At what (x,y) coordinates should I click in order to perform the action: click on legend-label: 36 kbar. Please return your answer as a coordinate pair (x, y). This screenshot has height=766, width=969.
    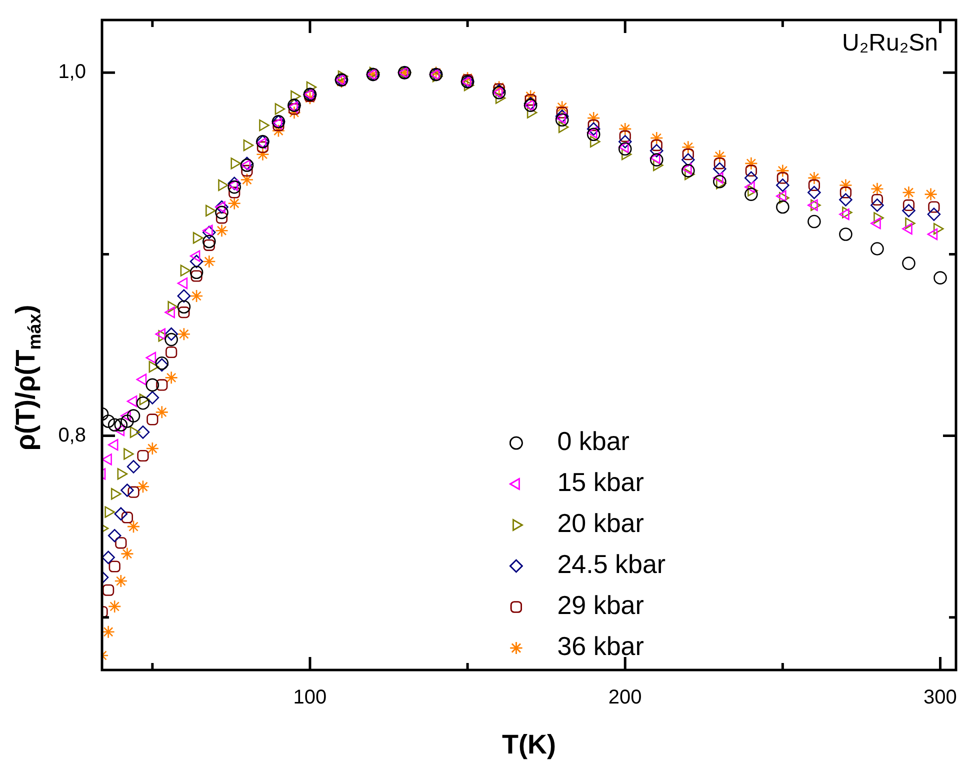
    Looking at the image, I should click on (600, 646).